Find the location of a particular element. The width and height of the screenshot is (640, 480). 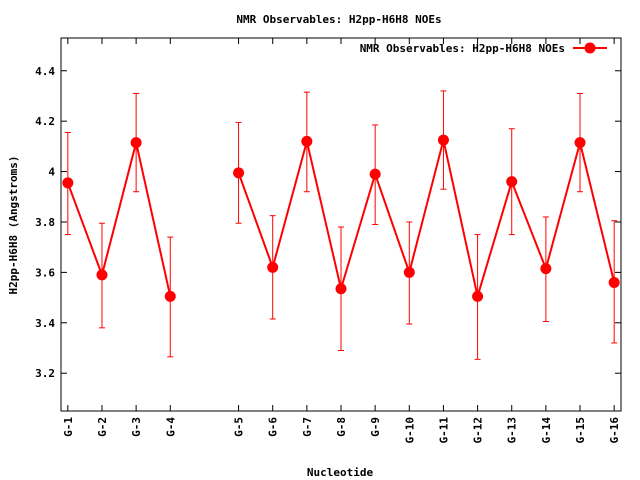

x-tick-label: G-2 is located at coordinates (102, 427).